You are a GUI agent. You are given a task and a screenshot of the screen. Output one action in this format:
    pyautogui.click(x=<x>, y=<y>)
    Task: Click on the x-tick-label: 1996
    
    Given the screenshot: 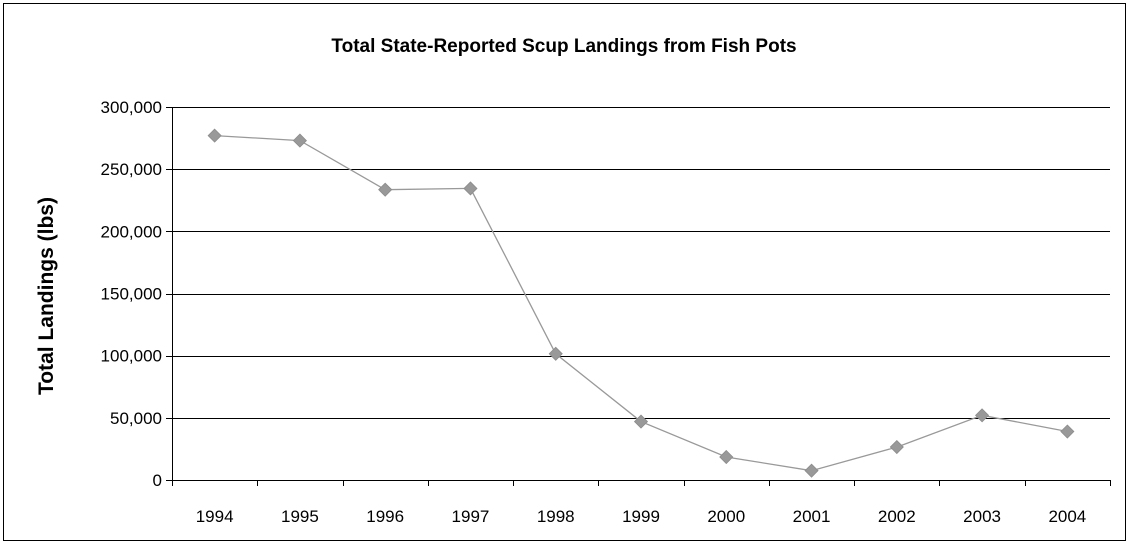 What is the action you would take?
    pyautogui.click(x=385, y=516)
    